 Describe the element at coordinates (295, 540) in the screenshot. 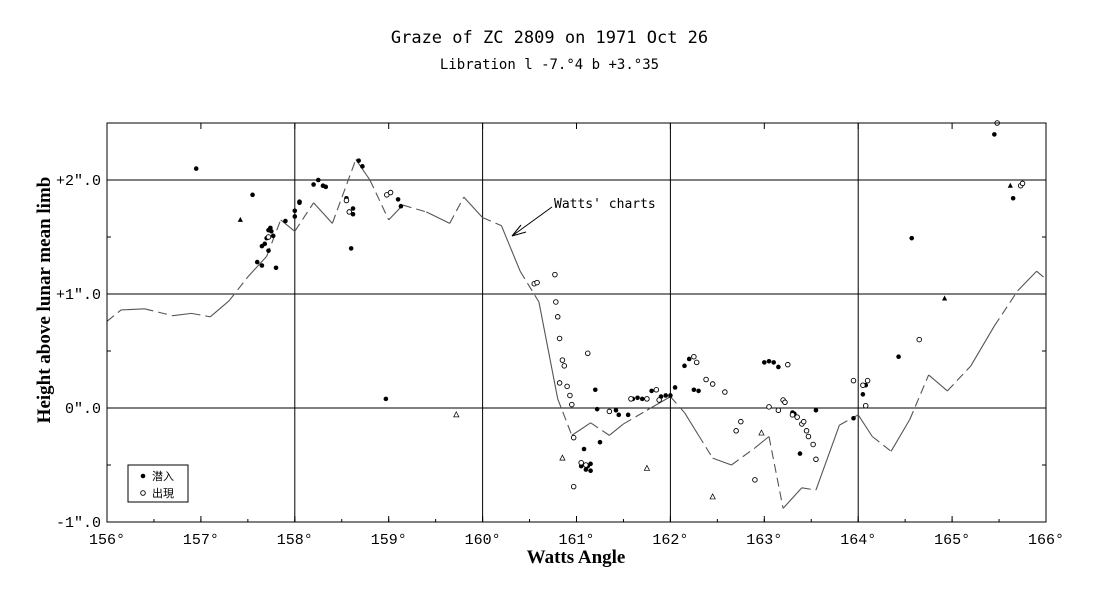

I see `x-tick-label: 158°` at that location.